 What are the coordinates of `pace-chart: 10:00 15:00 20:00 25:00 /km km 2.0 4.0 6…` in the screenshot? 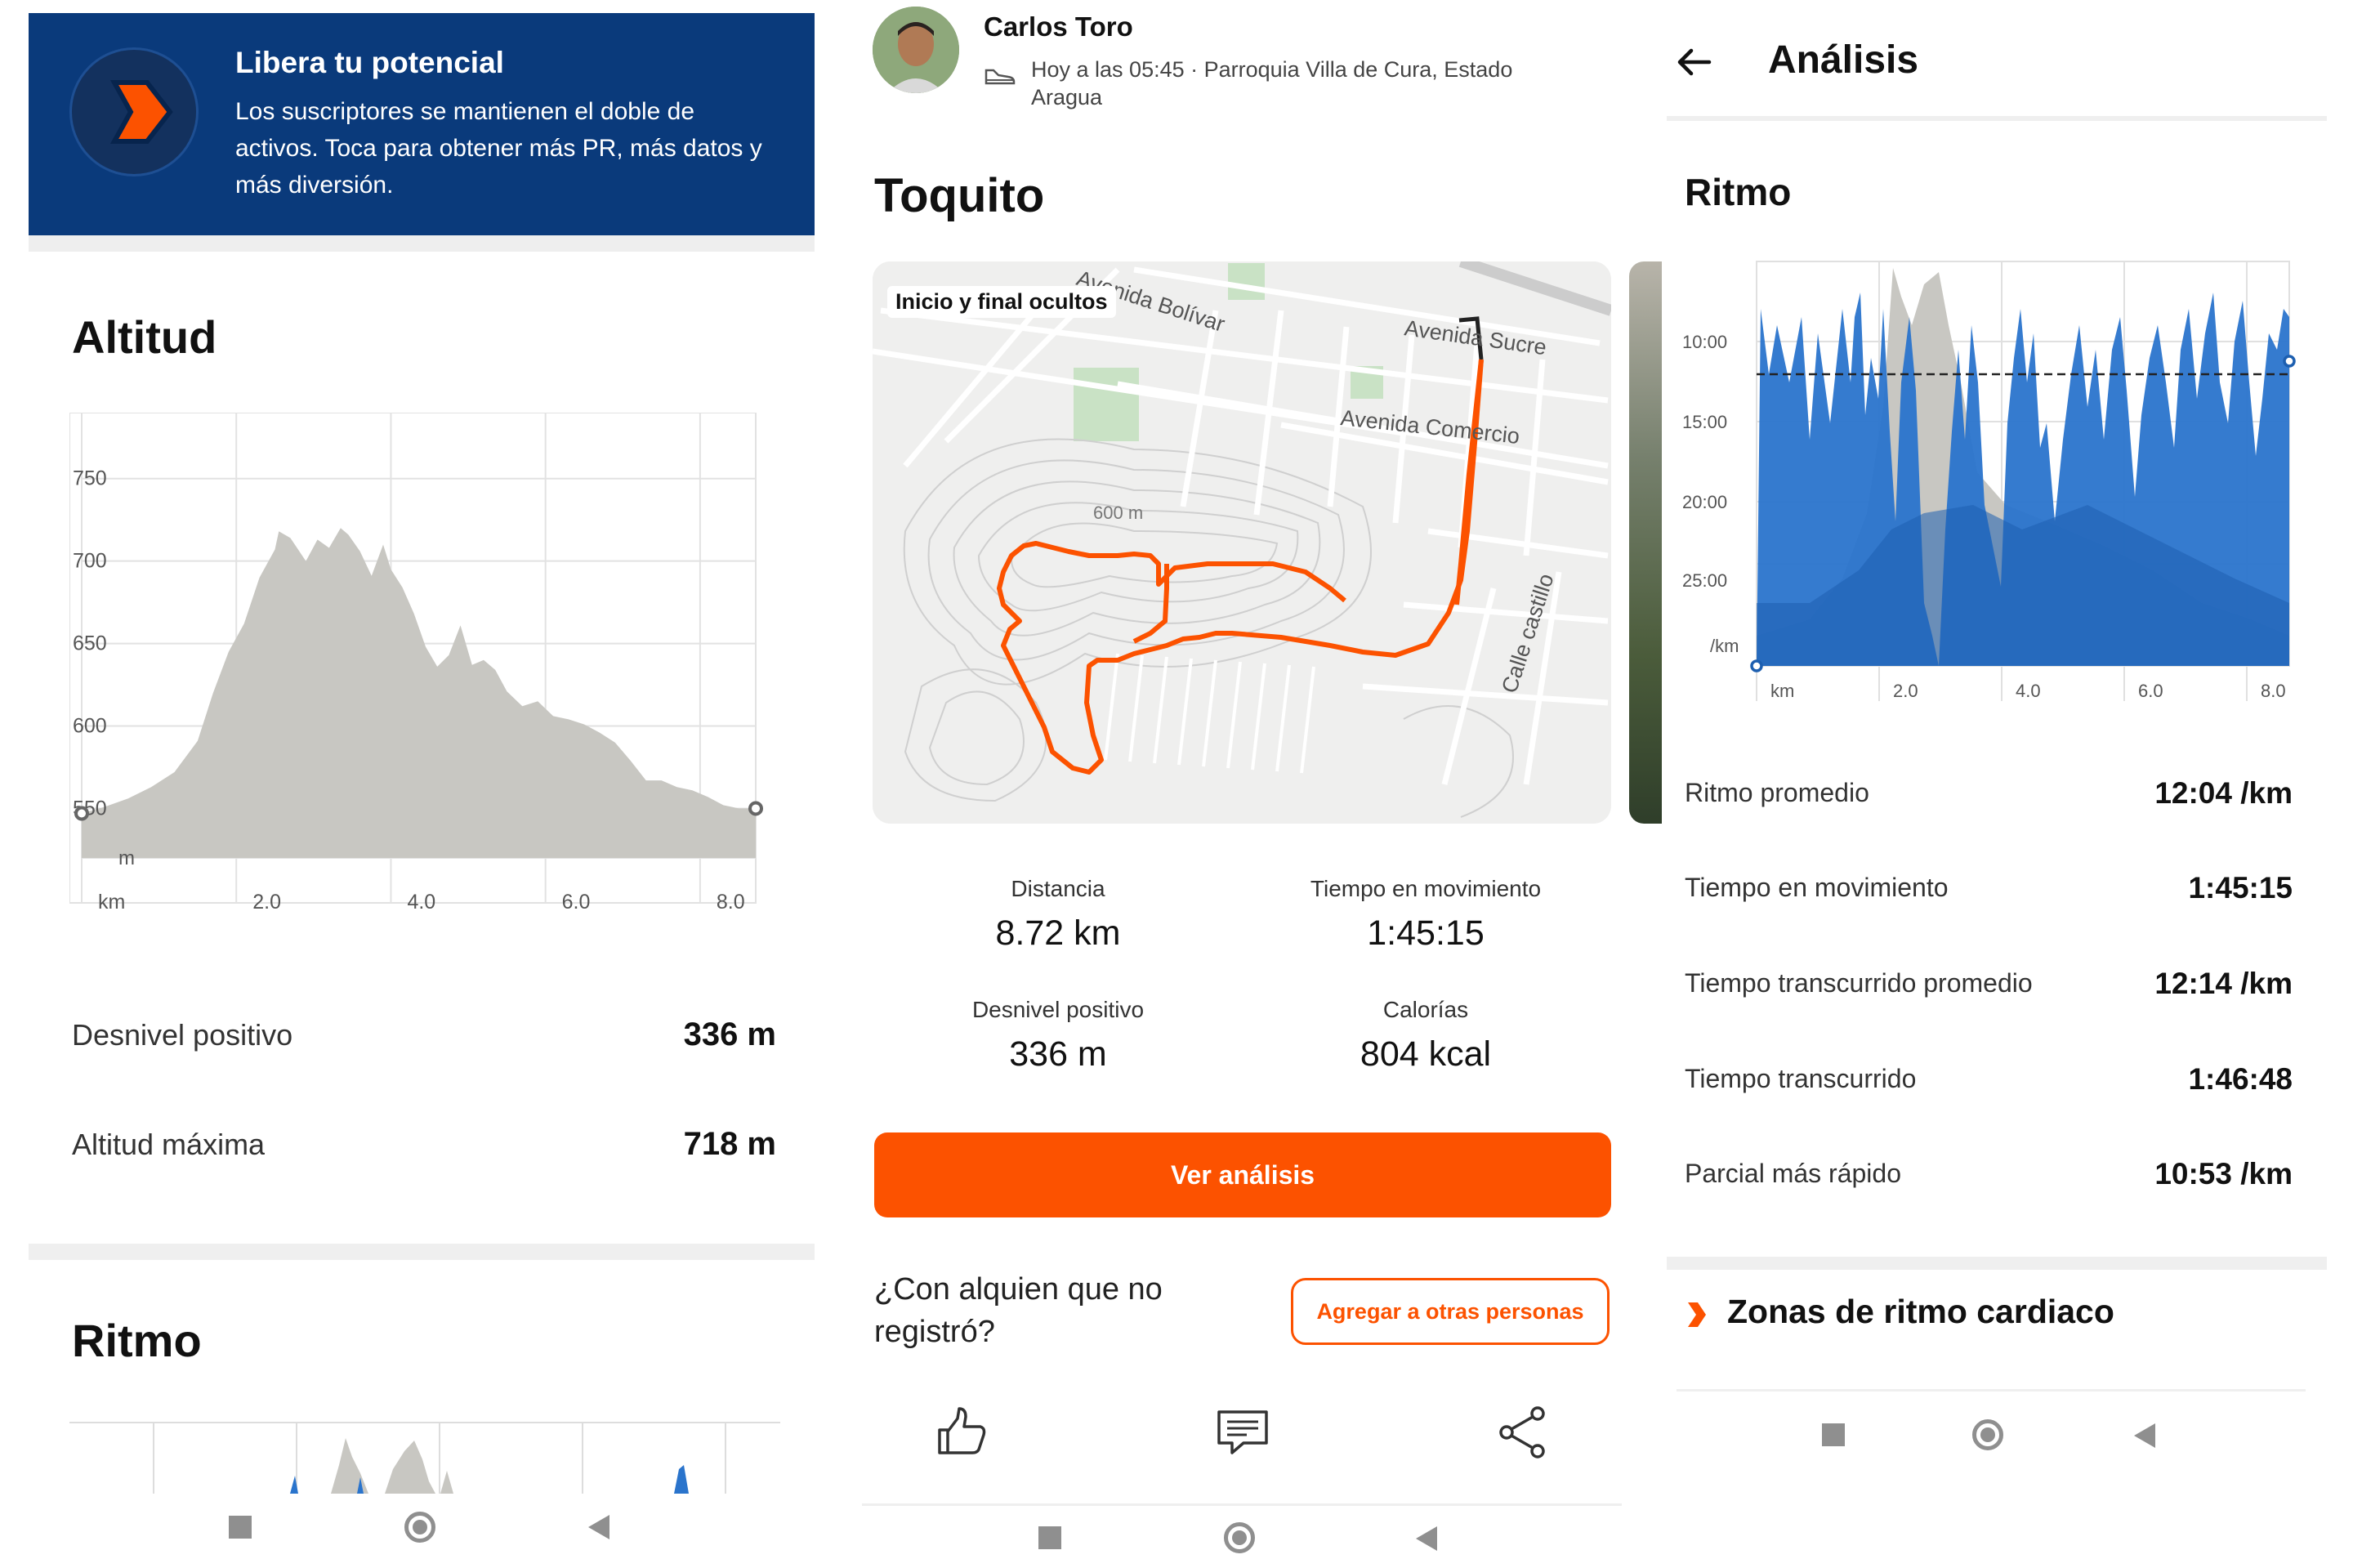 It's located at (1989, 481).